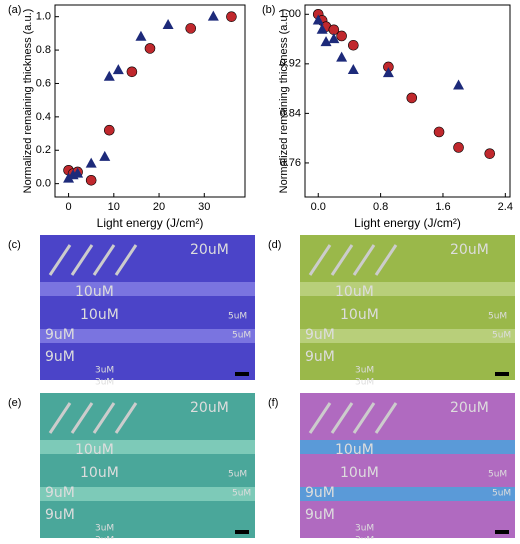 The height and width of the screenshot is (544, 520). Describe the element at coordinates (290, 163) in the screenshot. I see `y-tick-label: 0.76` at that location.